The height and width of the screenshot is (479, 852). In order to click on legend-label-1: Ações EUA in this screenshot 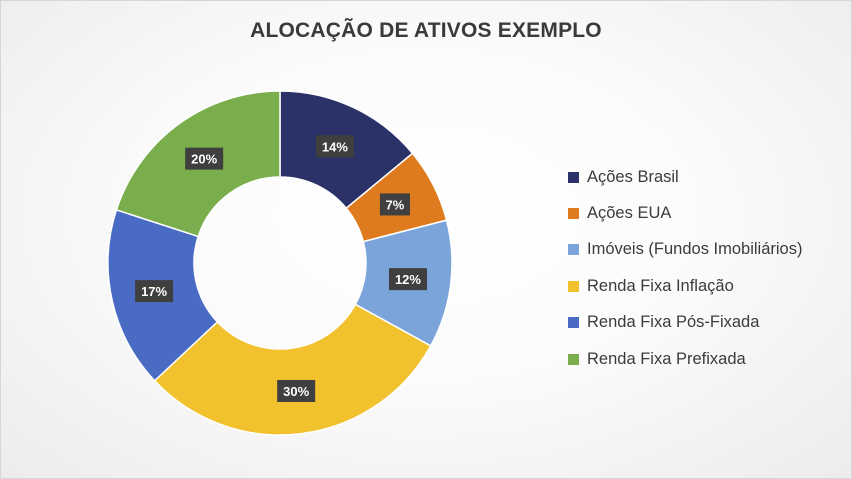, I will do `click(629, 213)`.